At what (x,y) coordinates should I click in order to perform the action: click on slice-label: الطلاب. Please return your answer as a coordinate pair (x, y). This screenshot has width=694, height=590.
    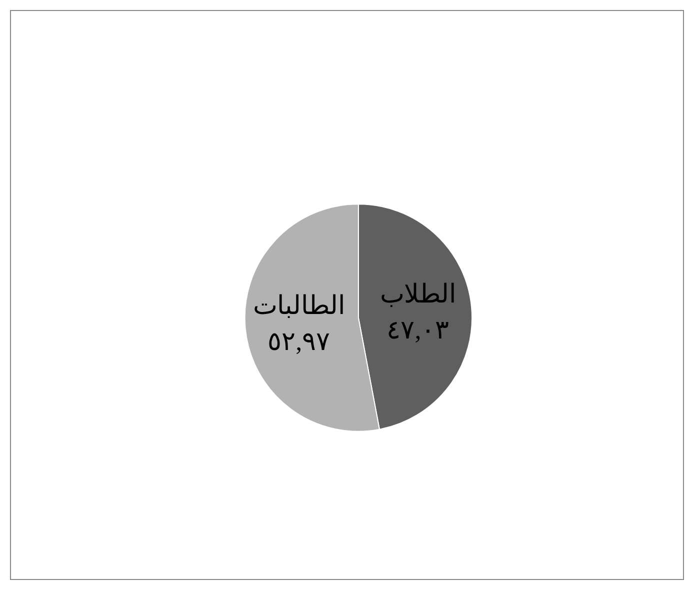
    Looking at the image, I should click on (418, 294).